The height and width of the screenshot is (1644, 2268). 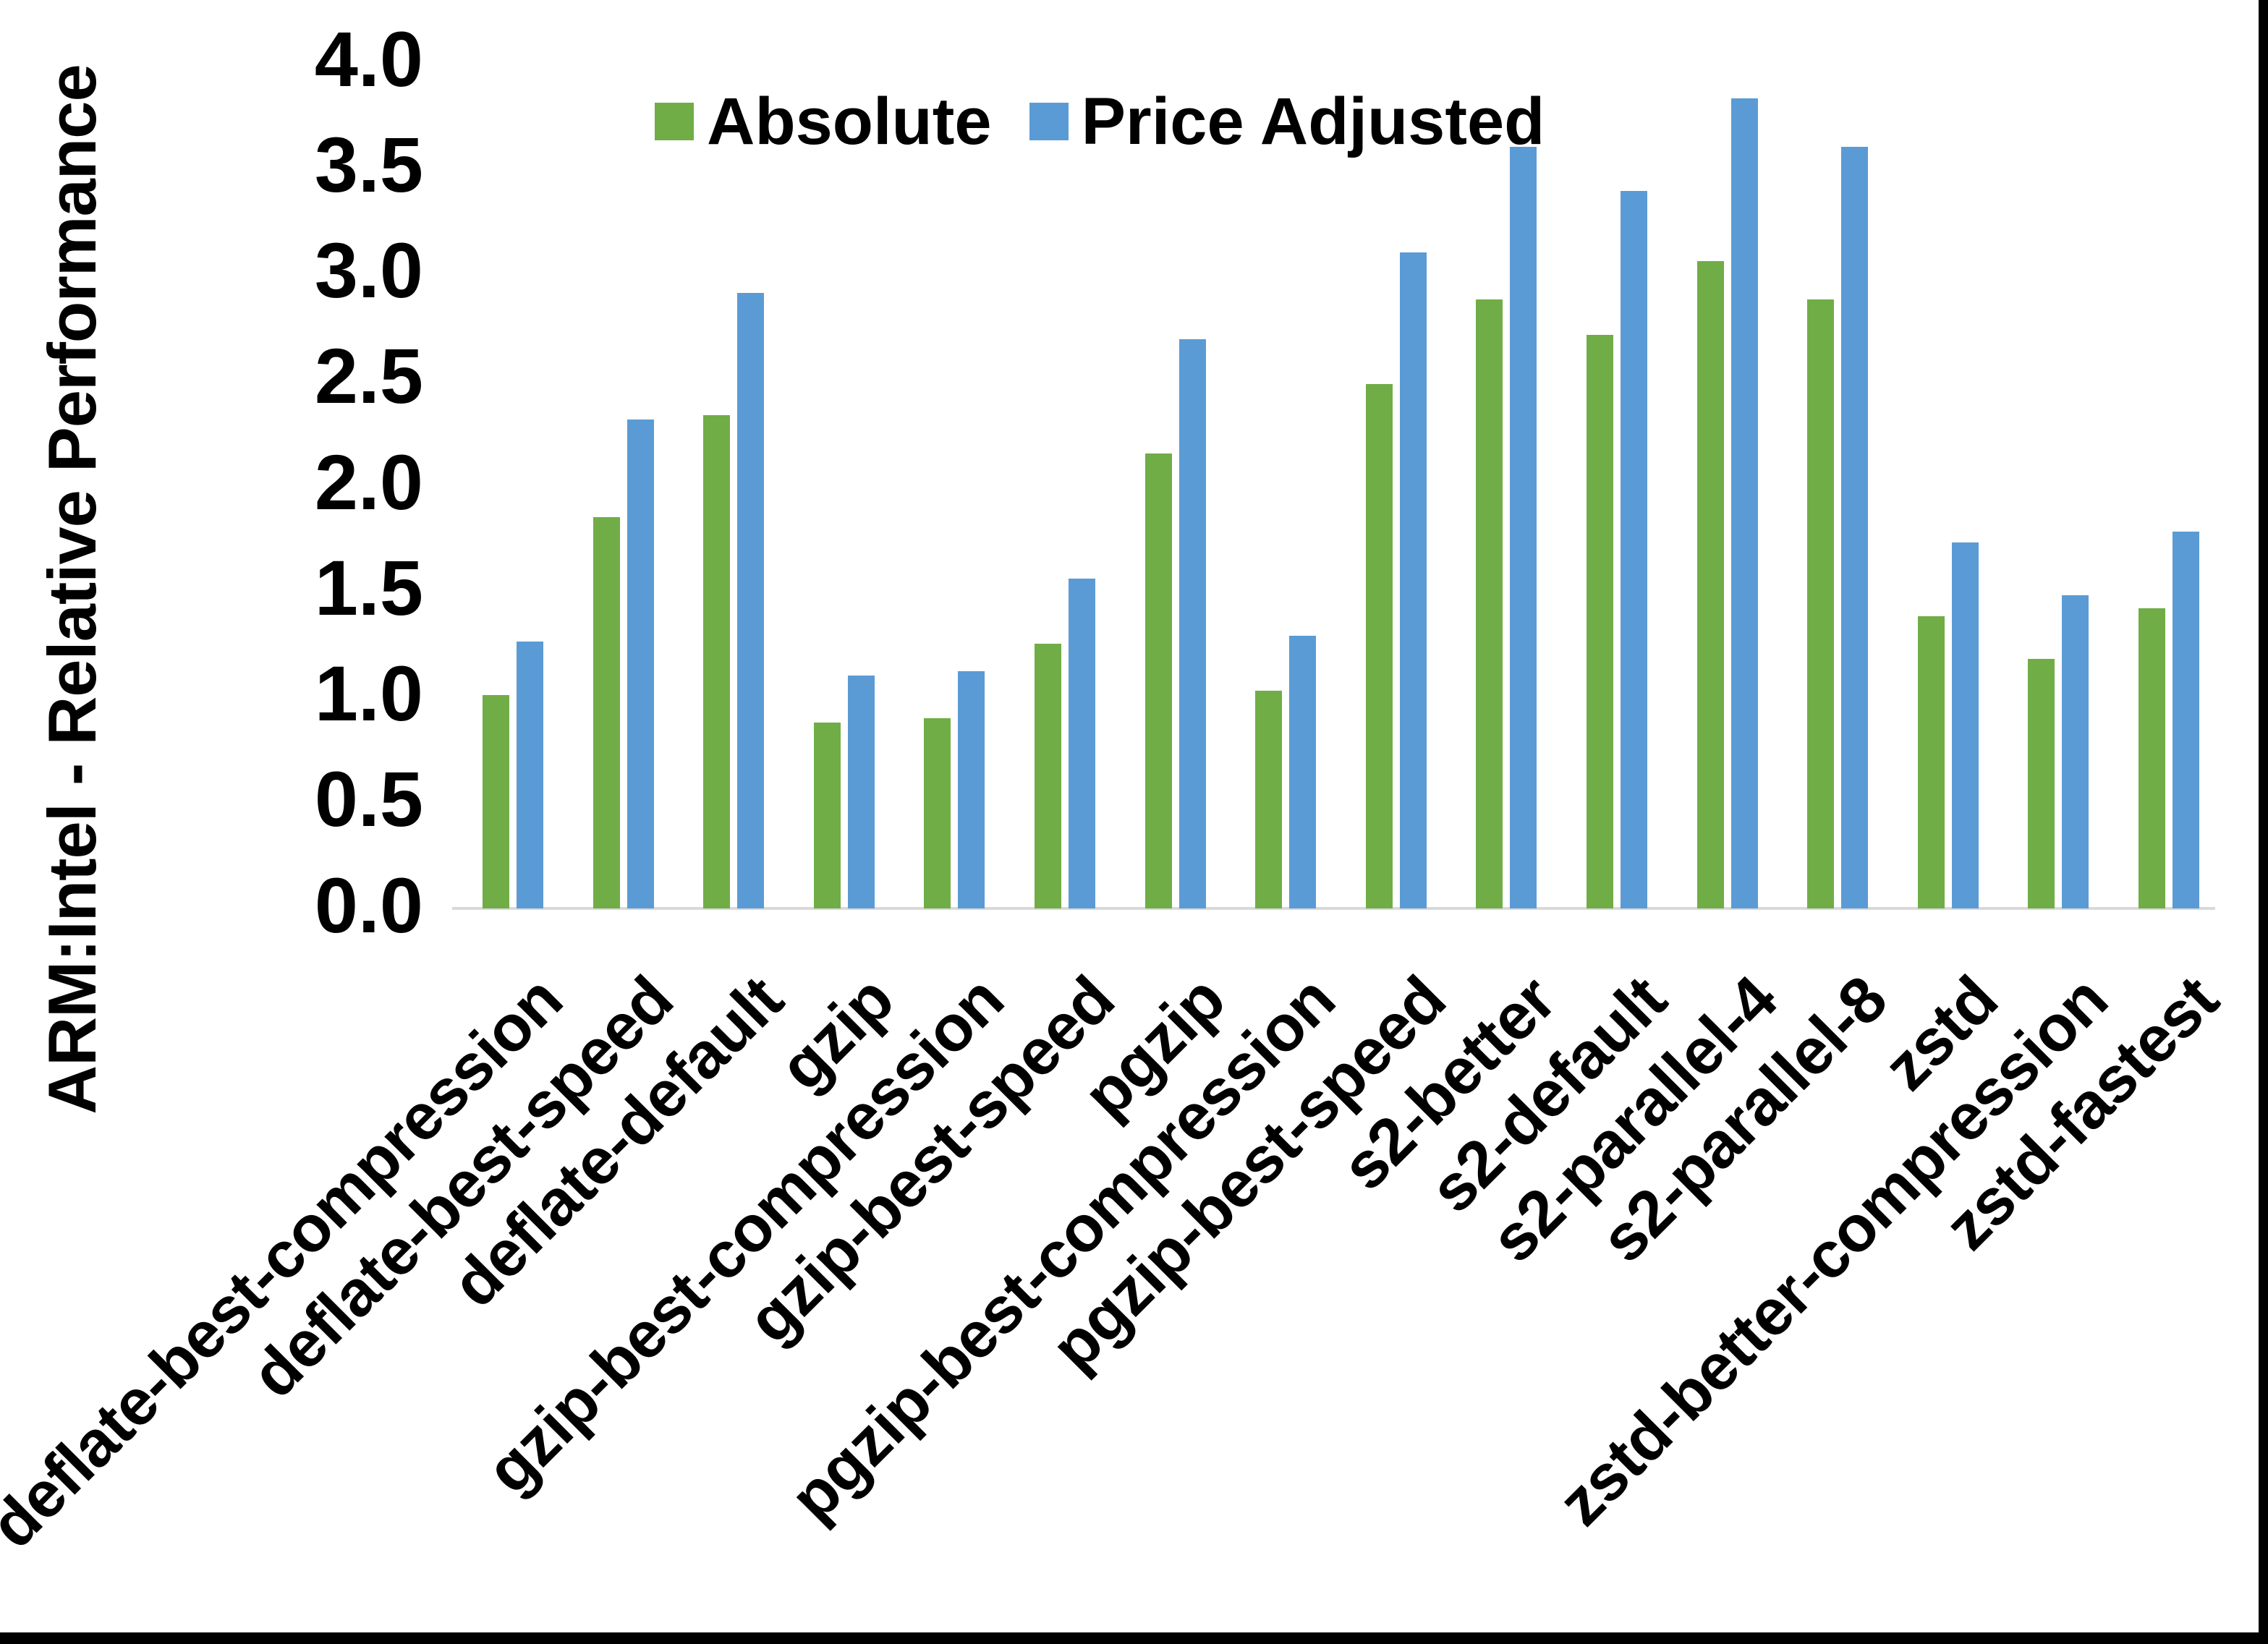 What do you see at coordinates (368, 270) in the screenshot?
I see `y-tick-label: 3.0` at bounding box center [368, 270].